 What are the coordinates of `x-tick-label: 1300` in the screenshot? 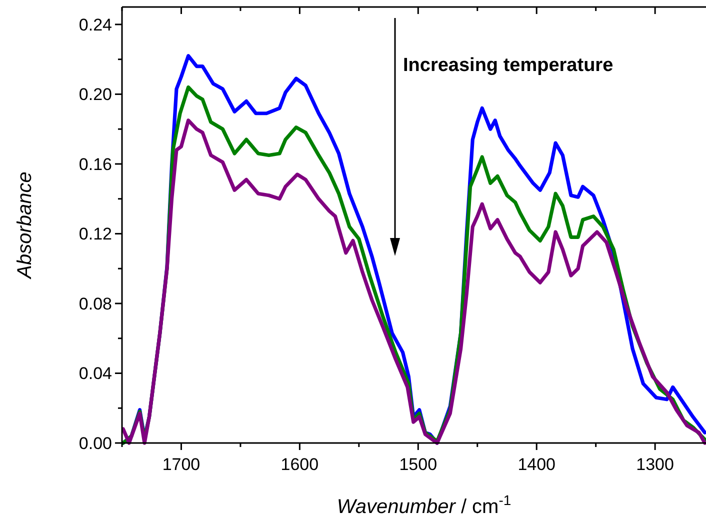 It's located at (655, 464).